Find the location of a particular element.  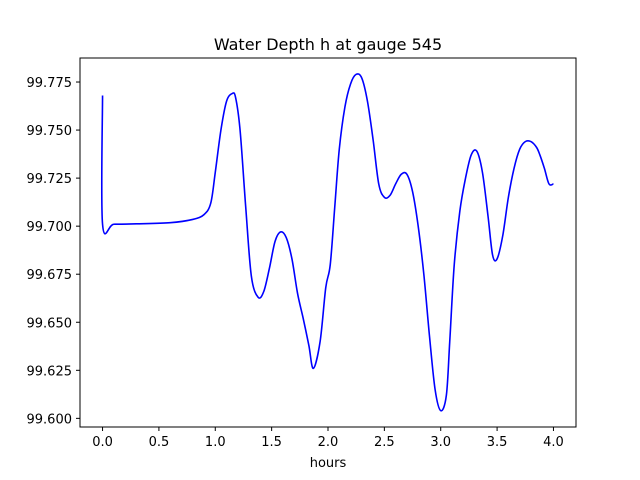

y-tick-label: 99.600 is located at coordinates (50, 419).